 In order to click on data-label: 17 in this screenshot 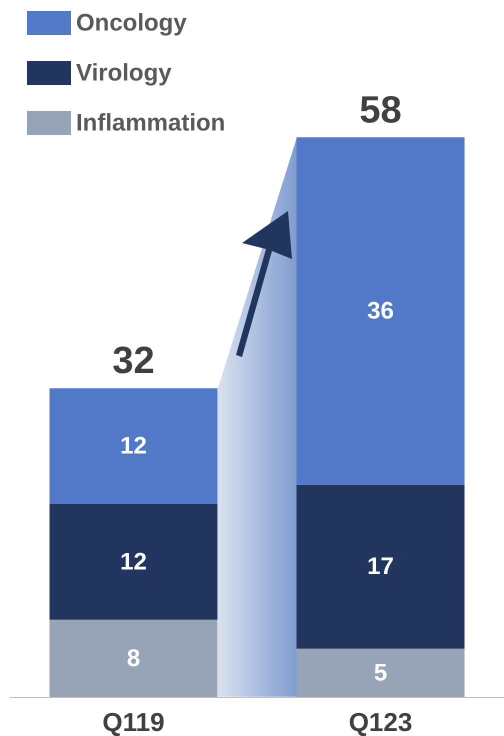, I will do `click(380, 566)`.